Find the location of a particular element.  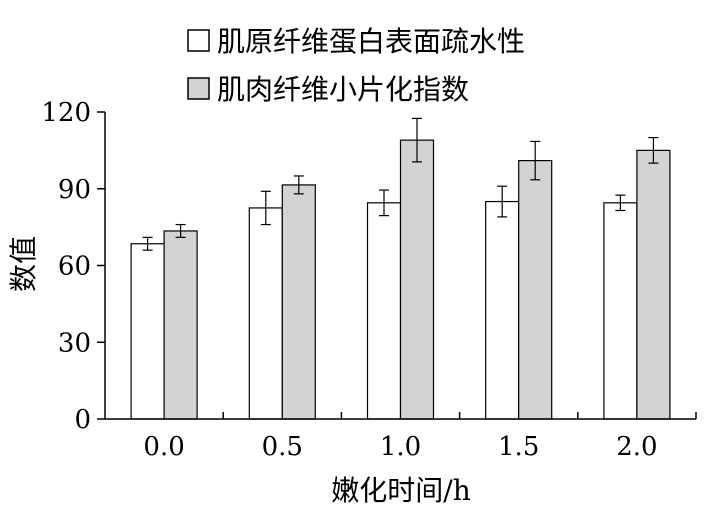

y-tick-label-30: 30 is located at coordinates (74, 343).